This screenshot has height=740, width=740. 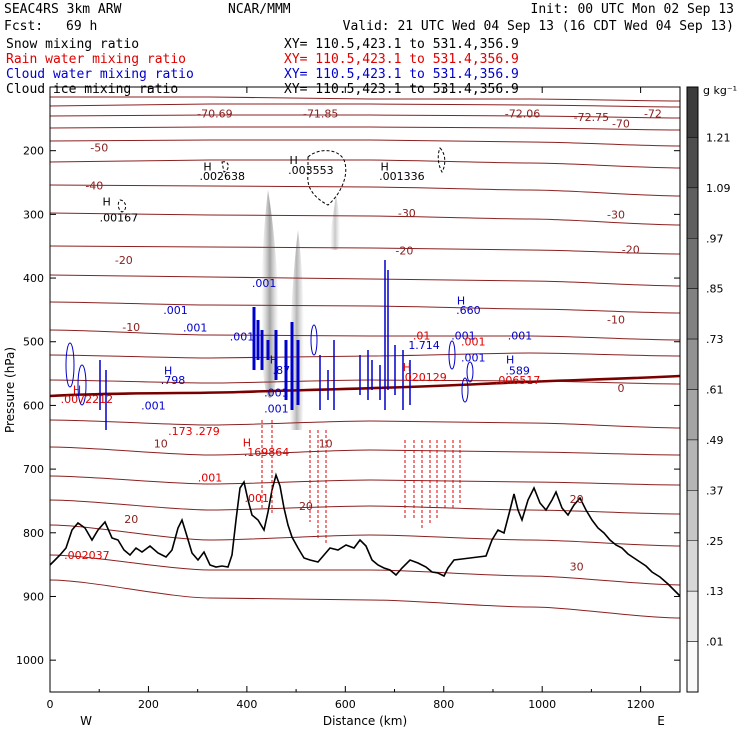 What do you see at coordinates (282, 370) in the screenshot?
I see `max-label: .87` at bounding box center [282, 370].